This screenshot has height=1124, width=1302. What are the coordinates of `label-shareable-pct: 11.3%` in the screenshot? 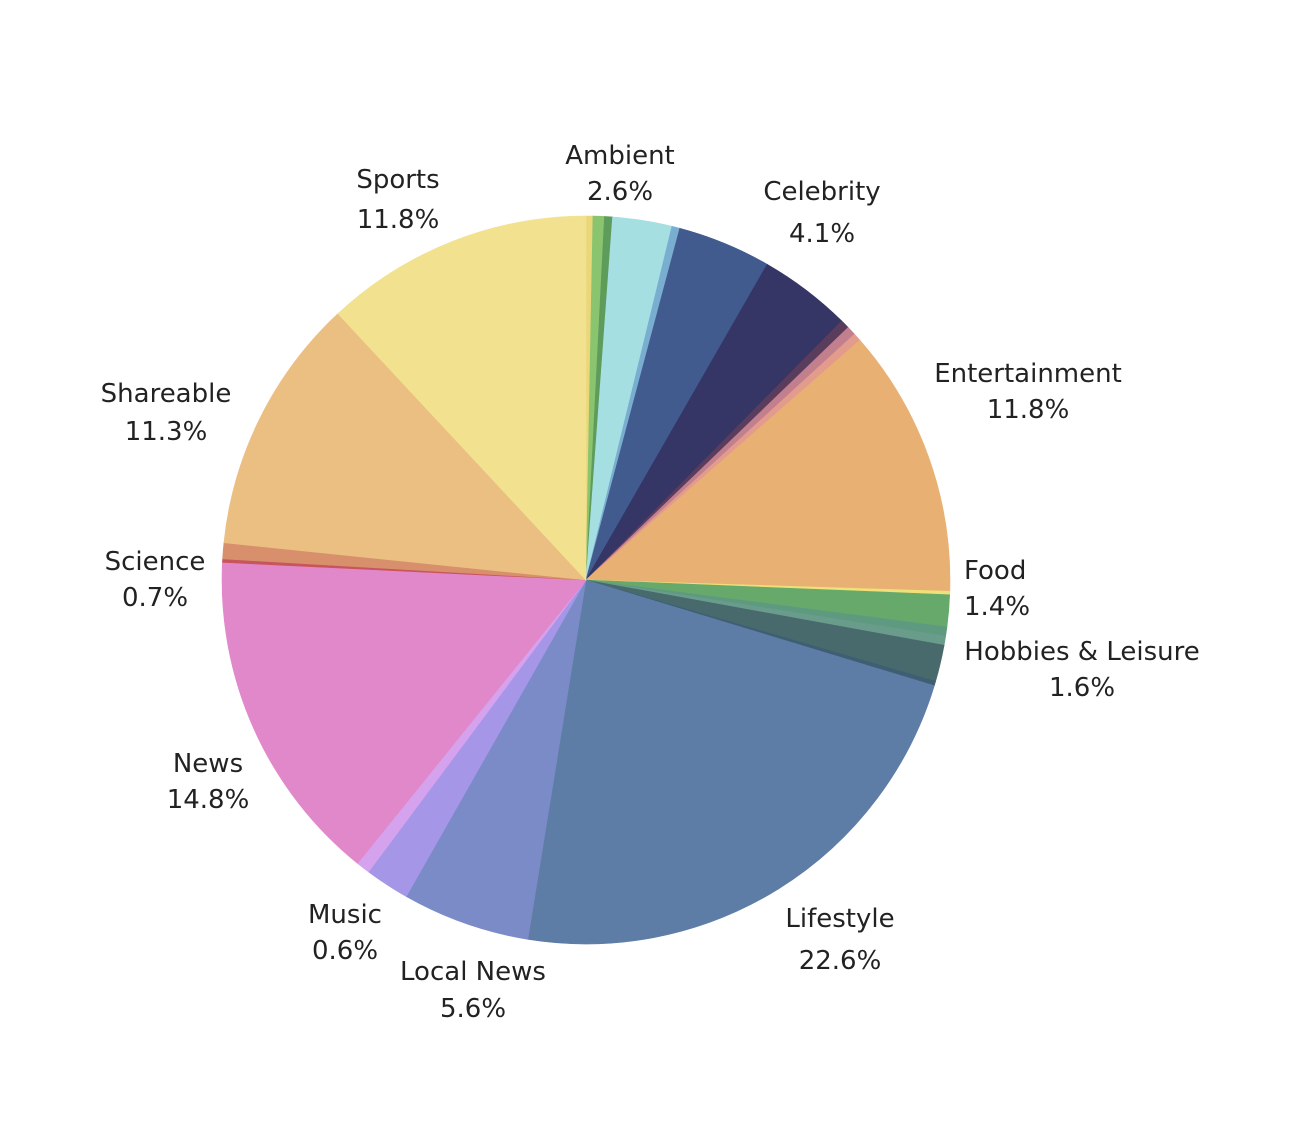 It's located at (166, 432).